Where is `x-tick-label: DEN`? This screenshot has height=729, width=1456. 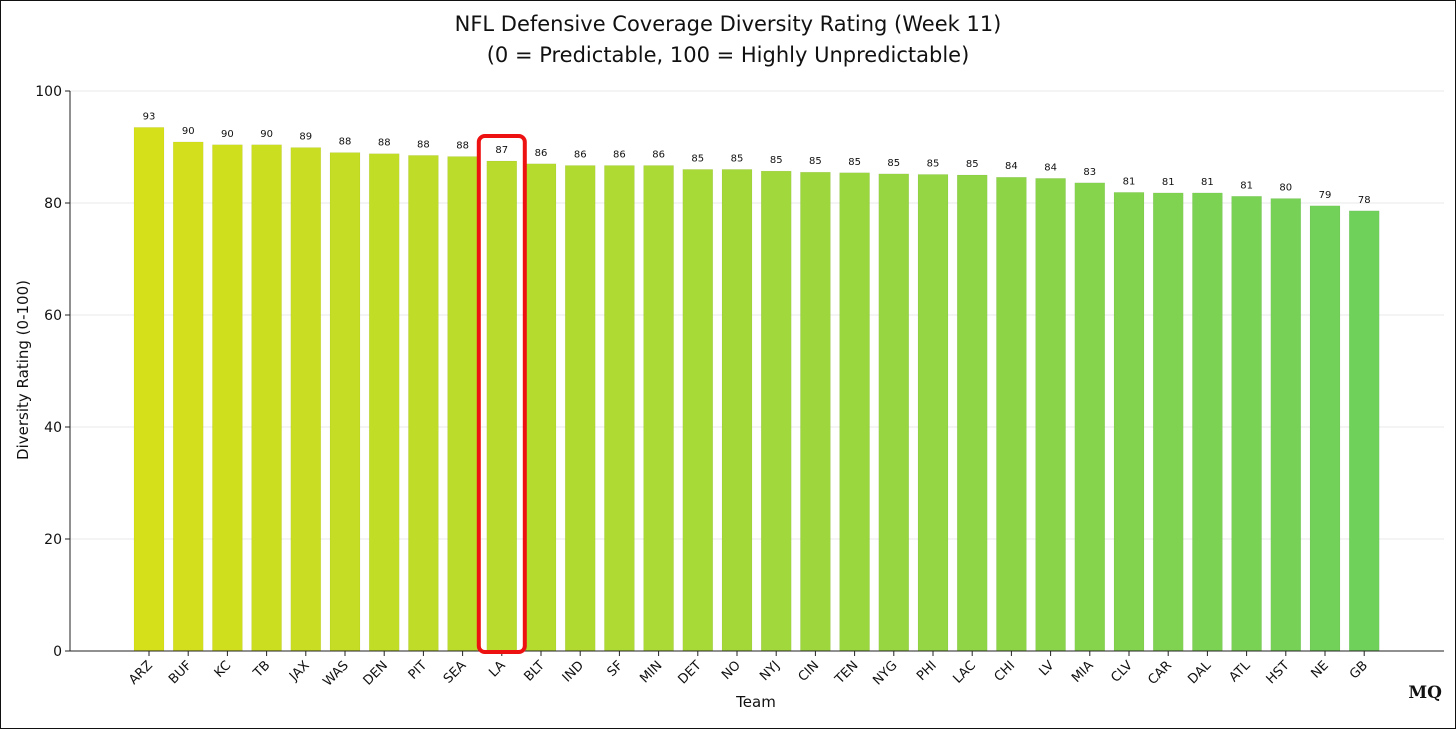
x-tick-label: DEN is located at coordinates (376, 673).